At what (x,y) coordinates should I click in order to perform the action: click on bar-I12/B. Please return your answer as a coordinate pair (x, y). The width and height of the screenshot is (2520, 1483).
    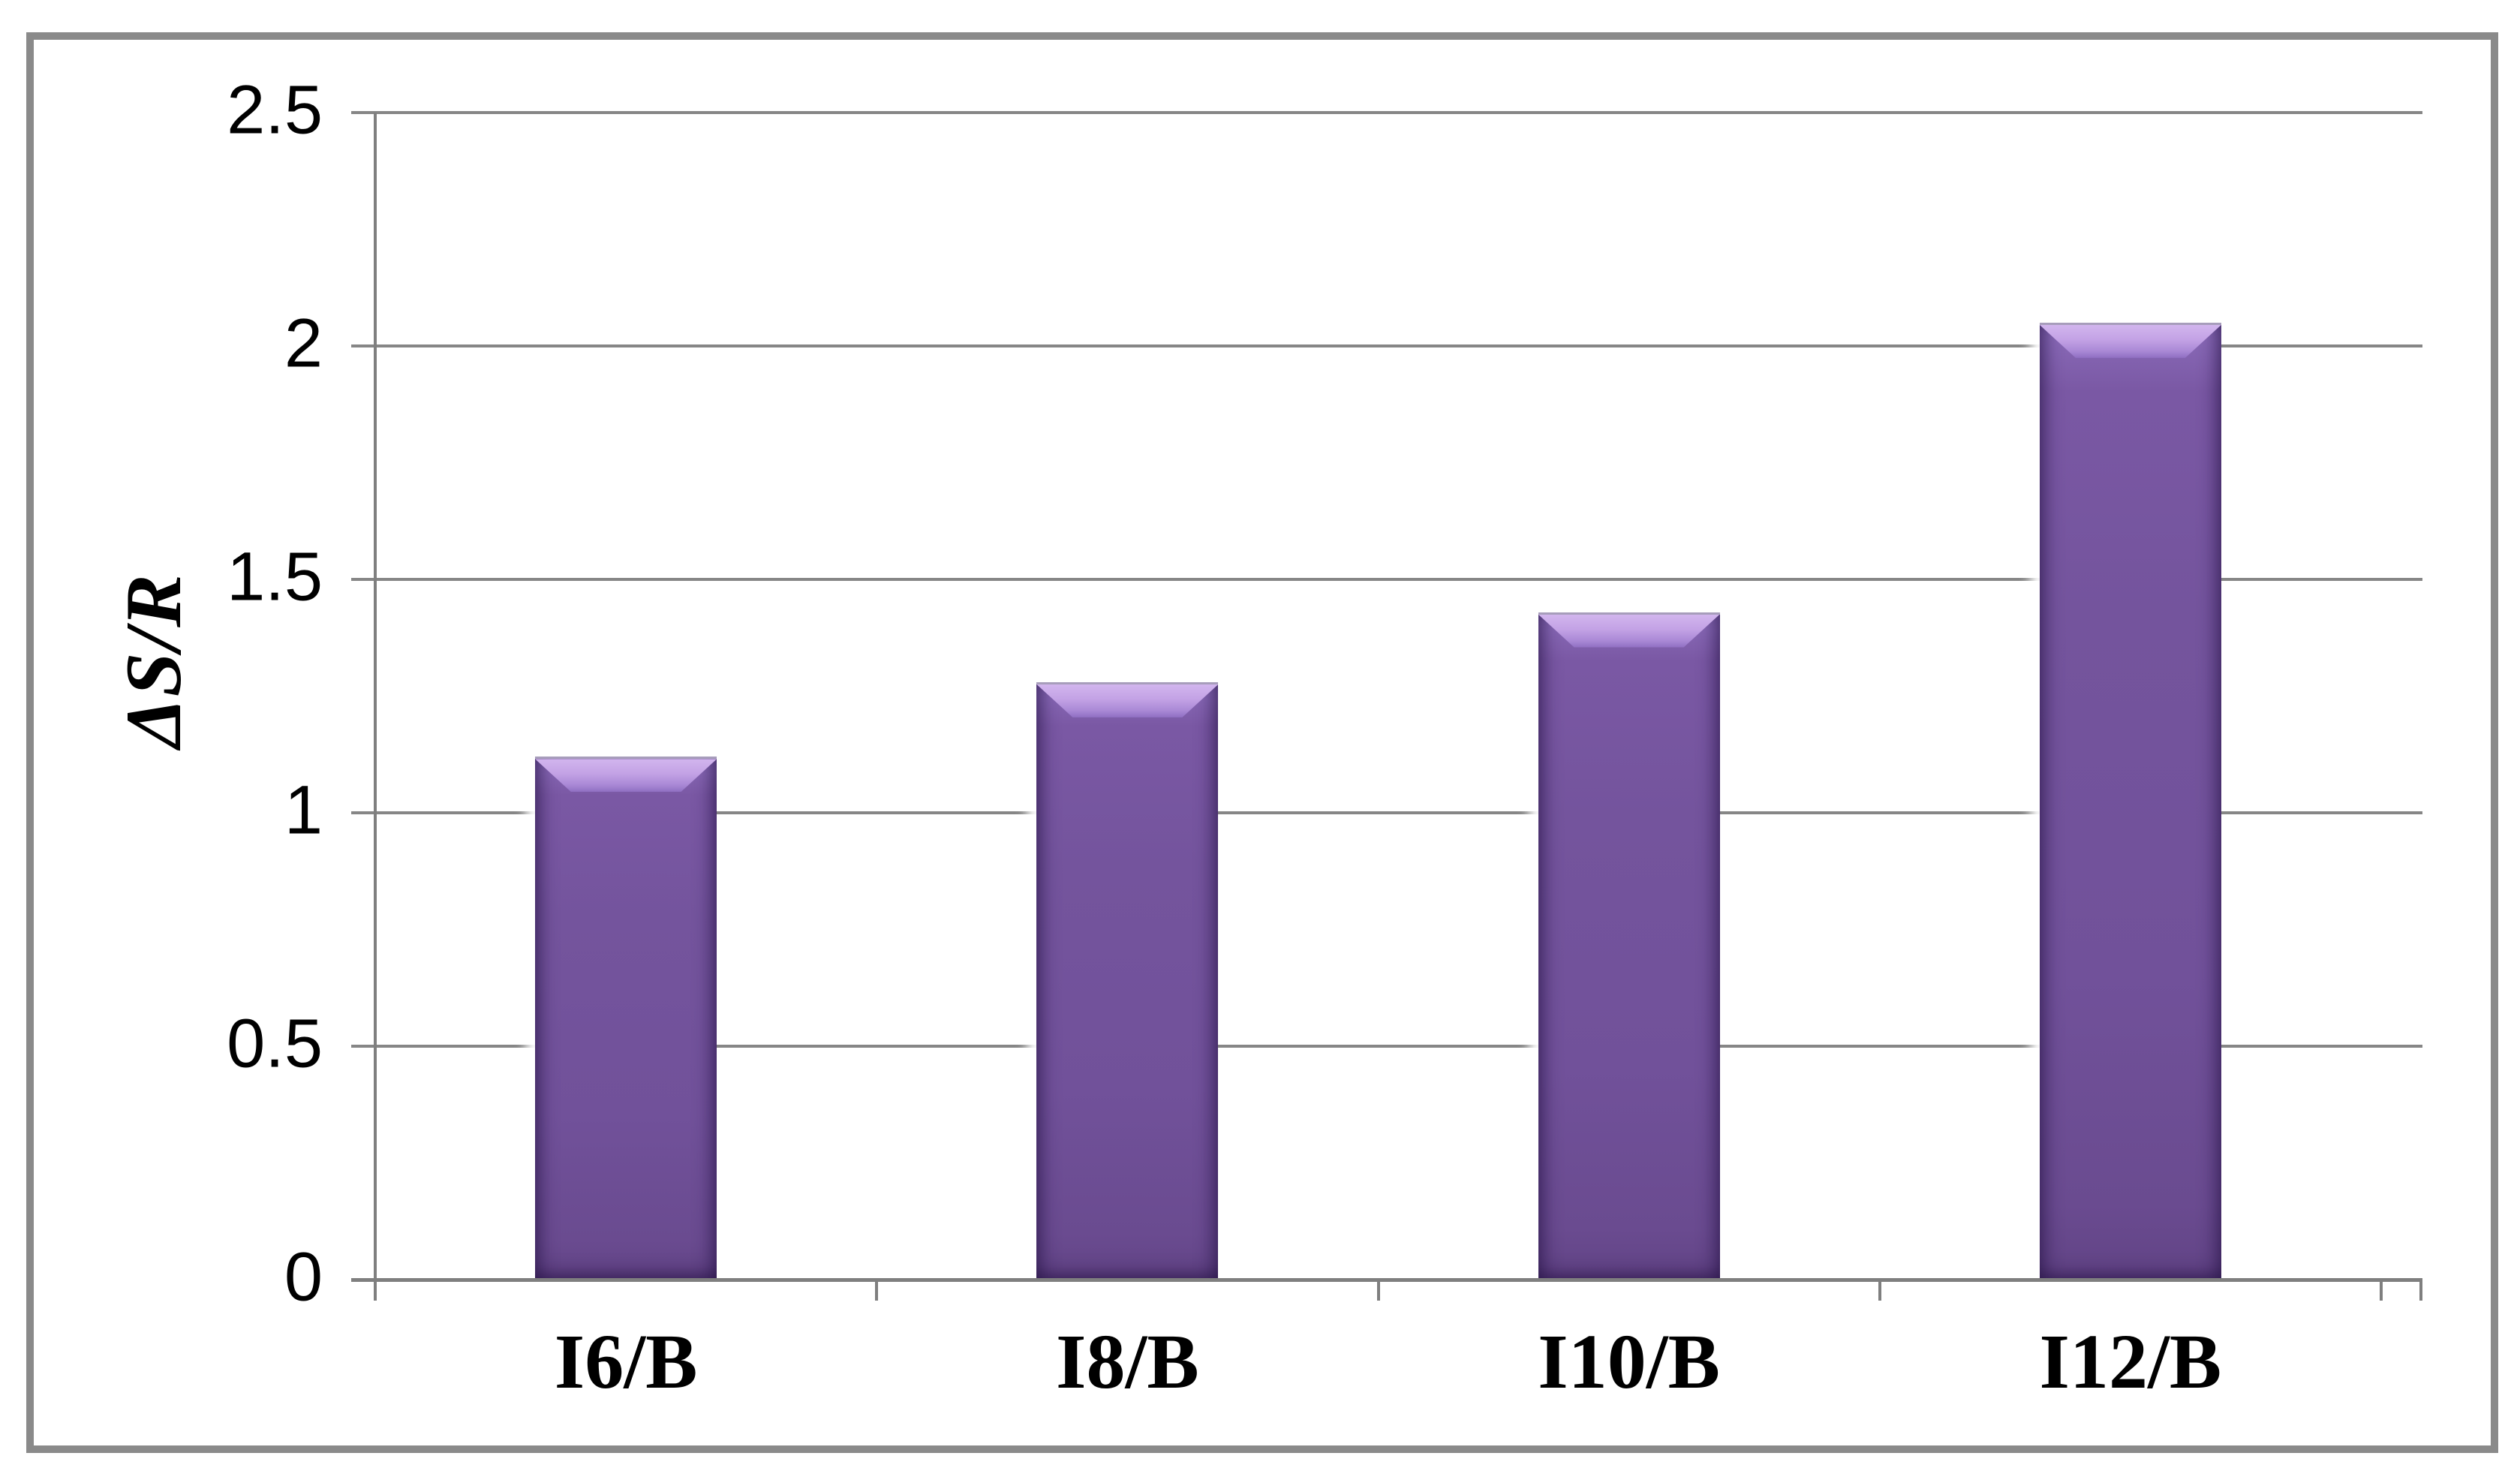
    Looking at the image, I should click on (2130, 802).